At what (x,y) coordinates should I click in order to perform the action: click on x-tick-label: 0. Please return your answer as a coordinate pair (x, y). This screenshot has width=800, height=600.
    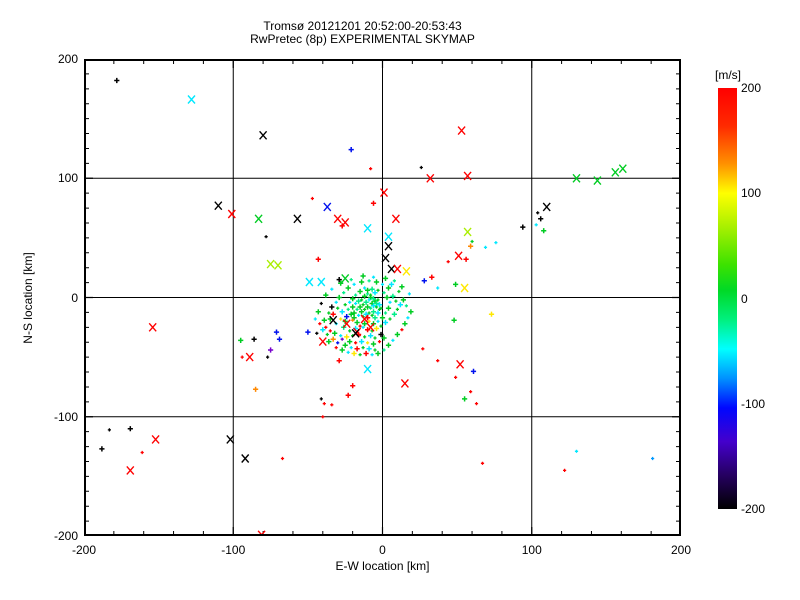
    Looking at the image, I should click on (382, 550).